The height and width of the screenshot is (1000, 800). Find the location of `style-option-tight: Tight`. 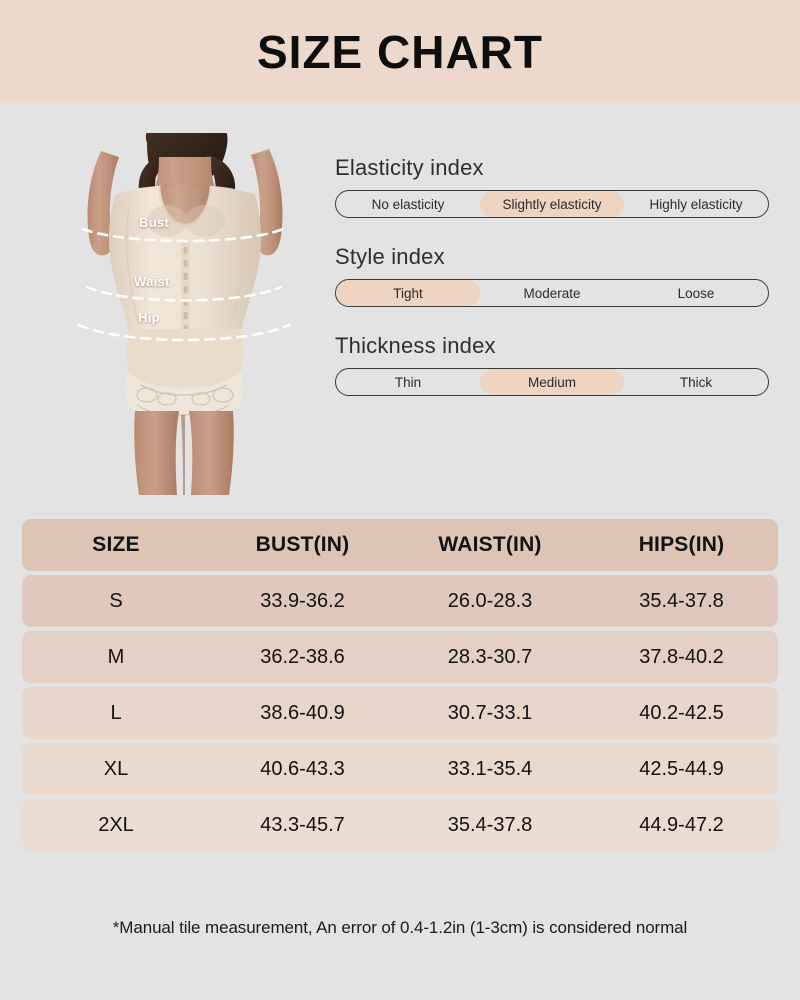

style-option-tight: Tight is located at coordinates (408, 293).